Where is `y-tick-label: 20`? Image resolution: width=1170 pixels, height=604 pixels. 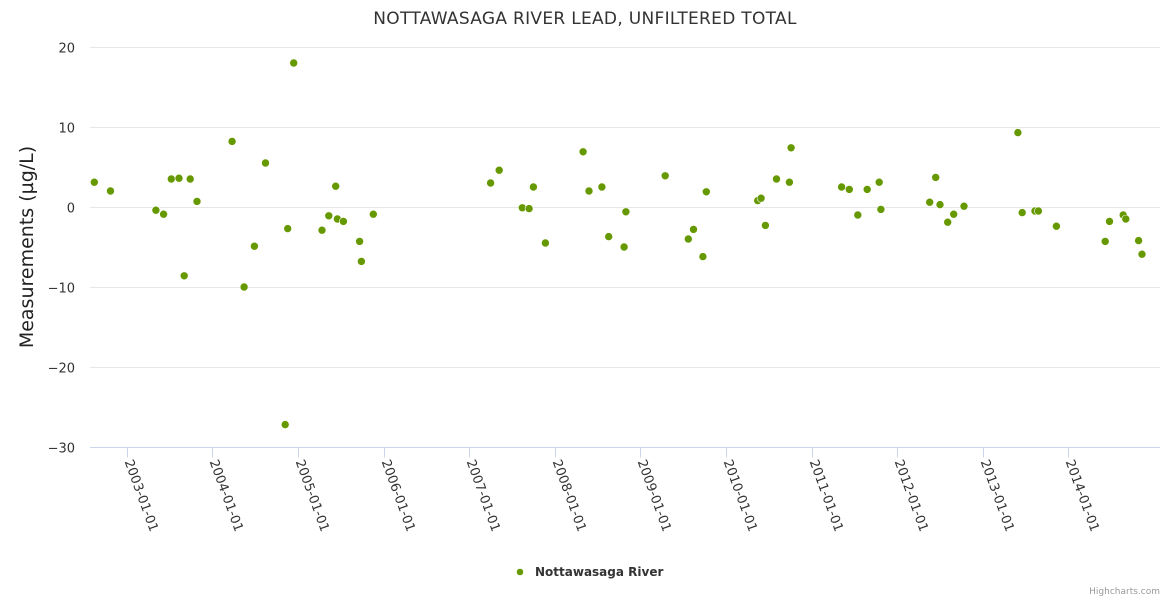
y-tick-label: 20 is located at coordinates (66, 49).